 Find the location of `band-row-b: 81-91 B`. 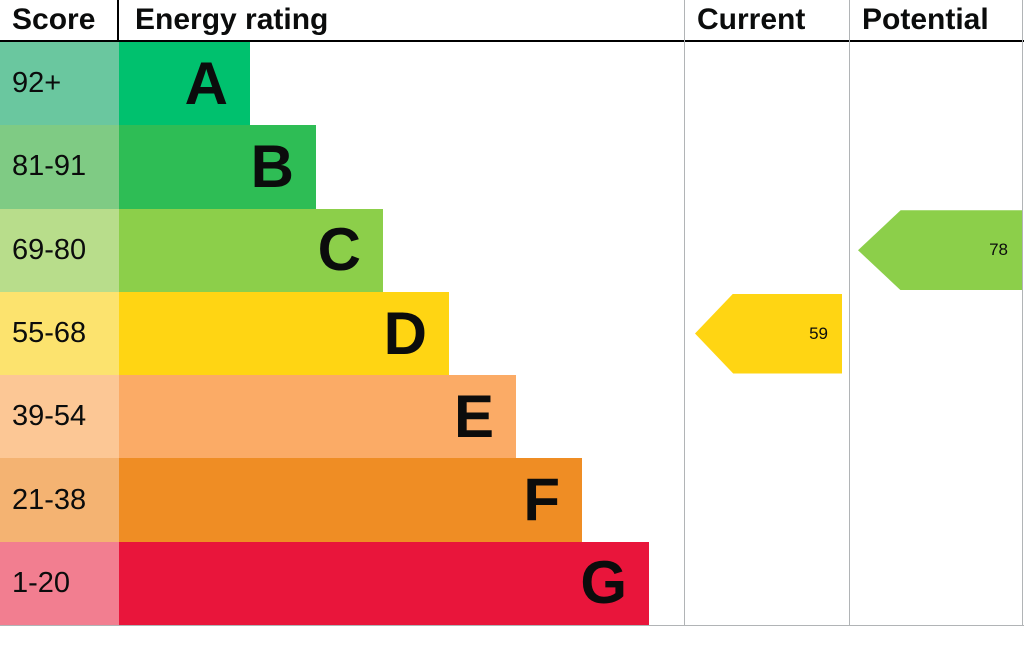

band-row-b: 81-91 B is located at coordinates (324, 167).